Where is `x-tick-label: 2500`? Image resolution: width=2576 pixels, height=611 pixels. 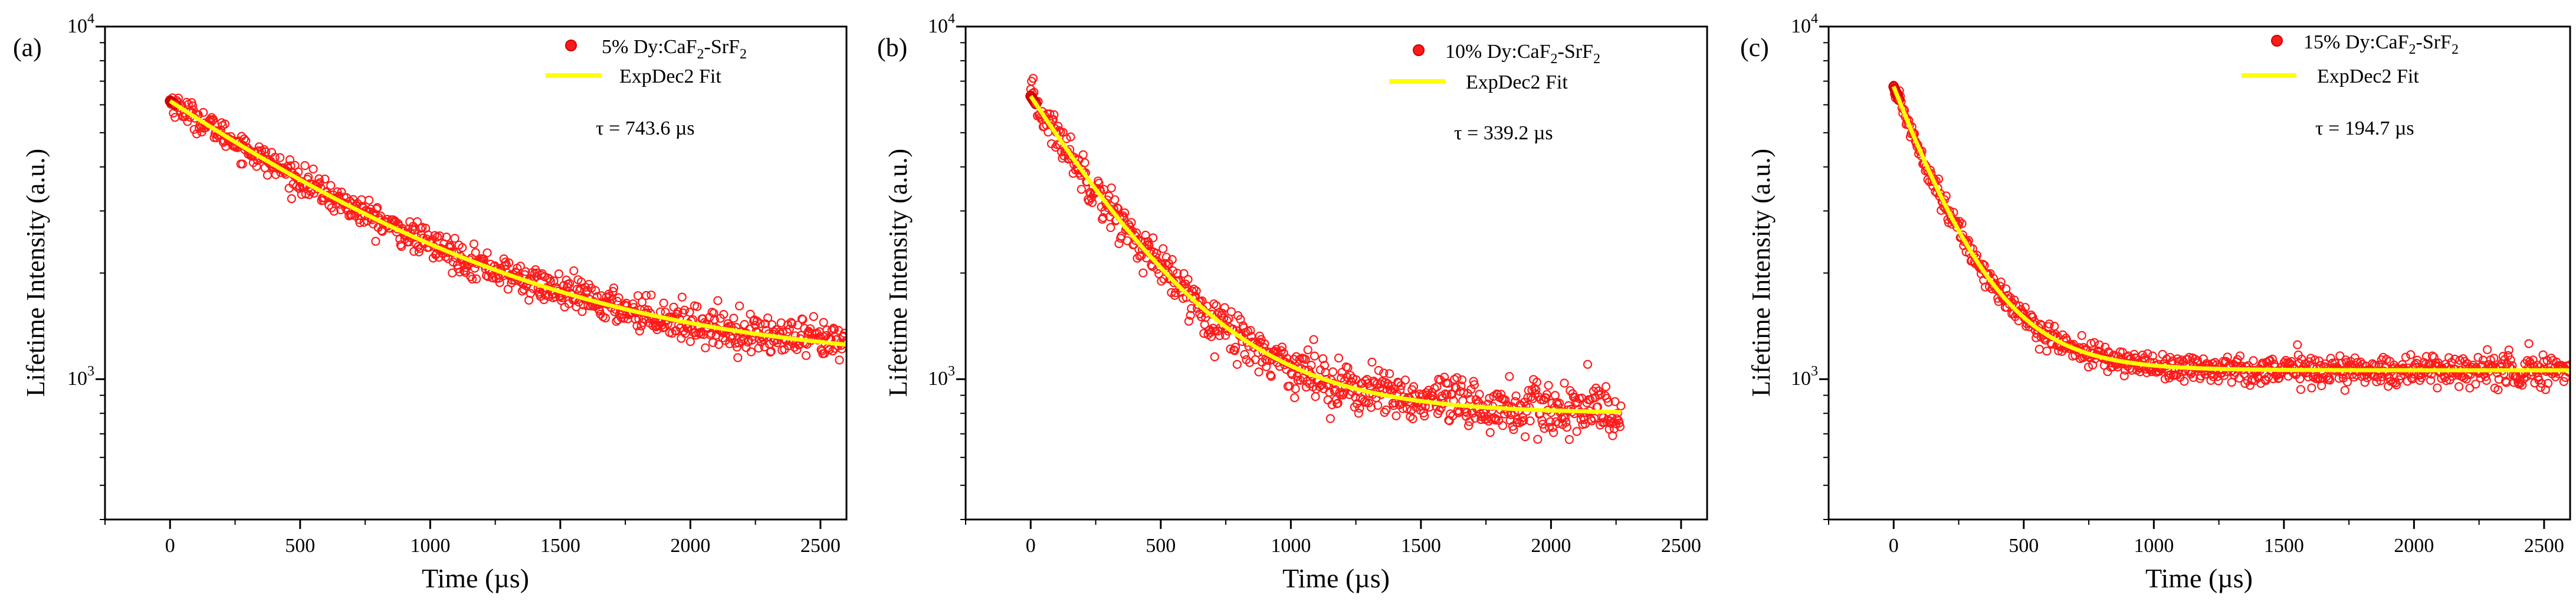 x-tick-label: 2500 is located at coordinates (820, 546).